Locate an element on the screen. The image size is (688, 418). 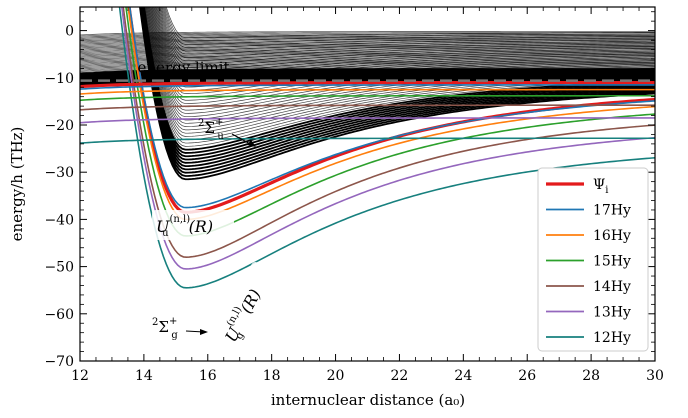
x-tick-label: 20 is located at coordinates (336, 376).